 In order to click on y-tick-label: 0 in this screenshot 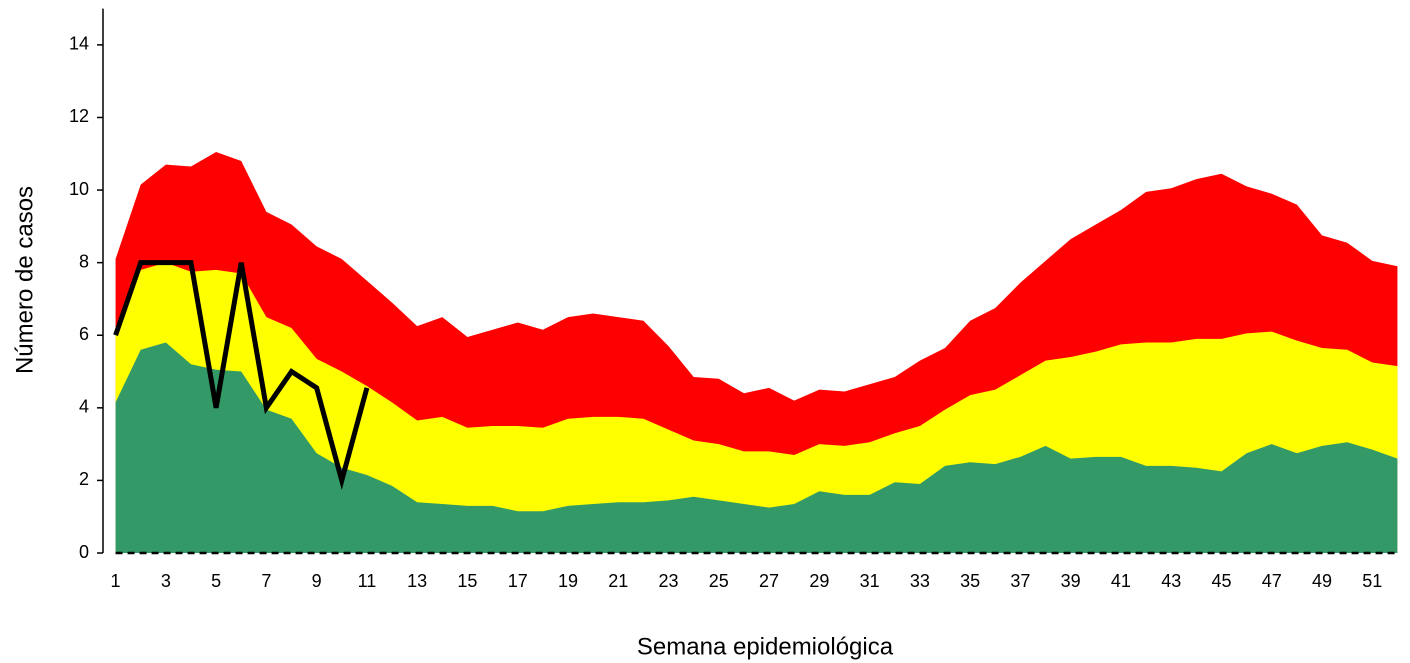, I will do `click(84, 552)`.